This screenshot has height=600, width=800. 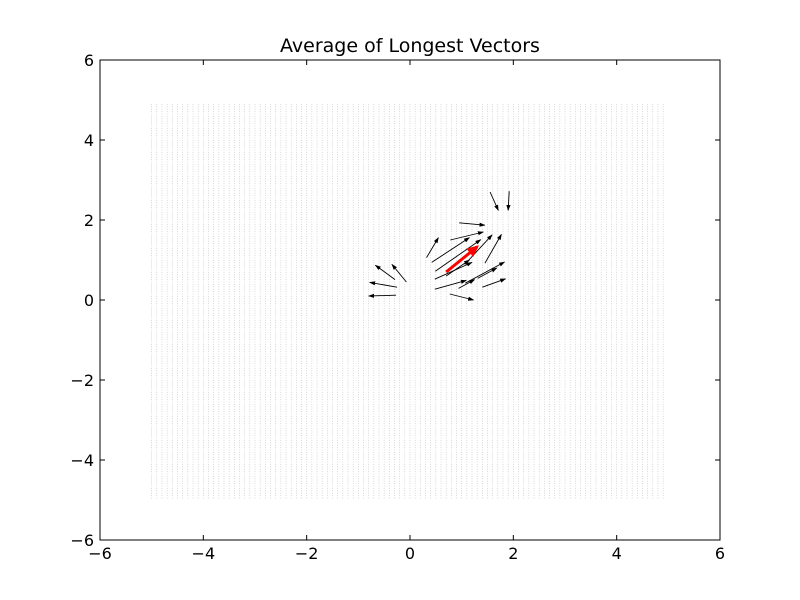 I want to click on x-tick-label: 0, so click(x=410, y=553).